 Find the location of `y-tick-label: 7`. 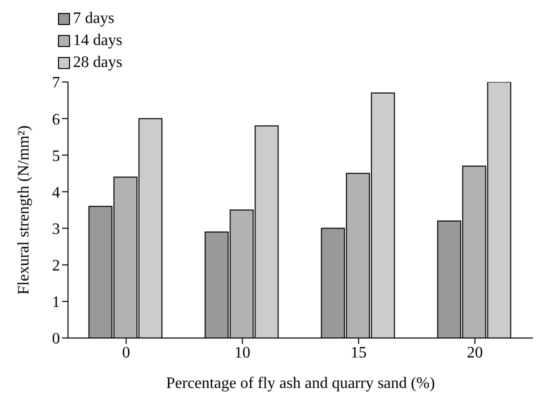

y-tick-label: 7 is located at coordinates (56, 83).